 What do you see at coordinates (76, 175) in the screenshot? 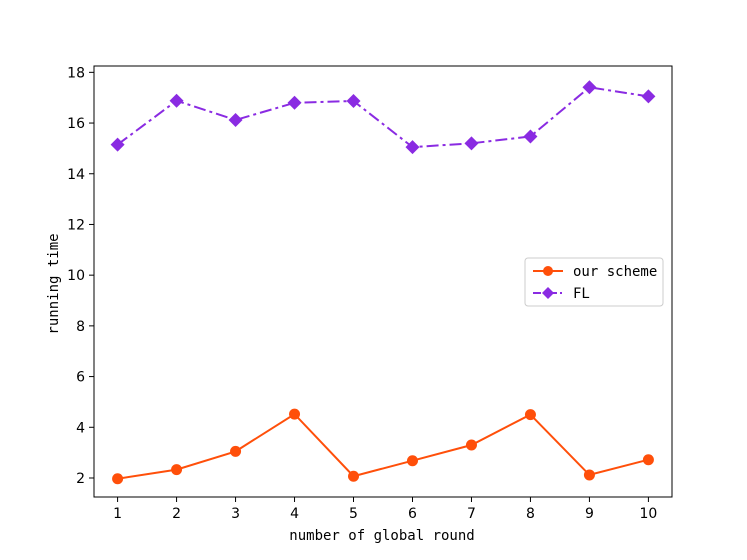
I see `y-tick-label: 14` at bounding box center [76, 175].